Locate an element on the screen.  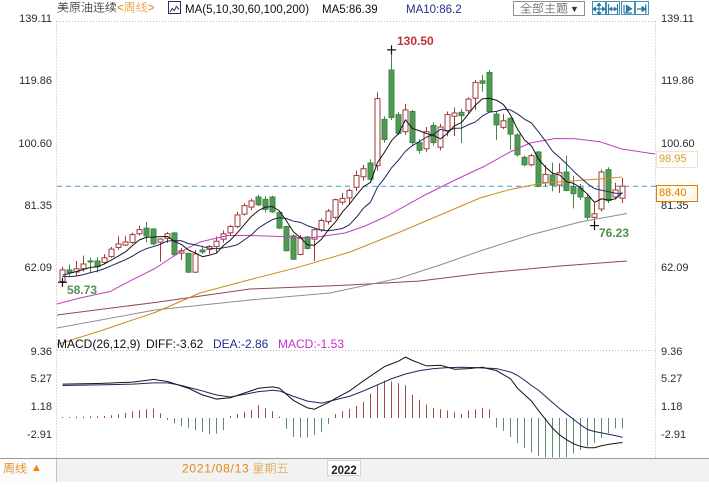
macd-axis-label-right: 1.18 is located at coordinates (672, 407).